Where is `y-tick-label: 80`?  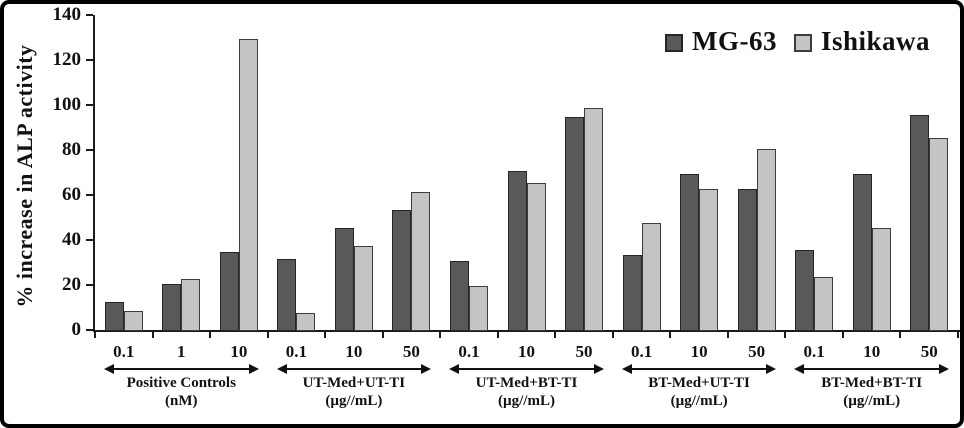 y-tick-label: 80 is located at coordinates (71, 149).